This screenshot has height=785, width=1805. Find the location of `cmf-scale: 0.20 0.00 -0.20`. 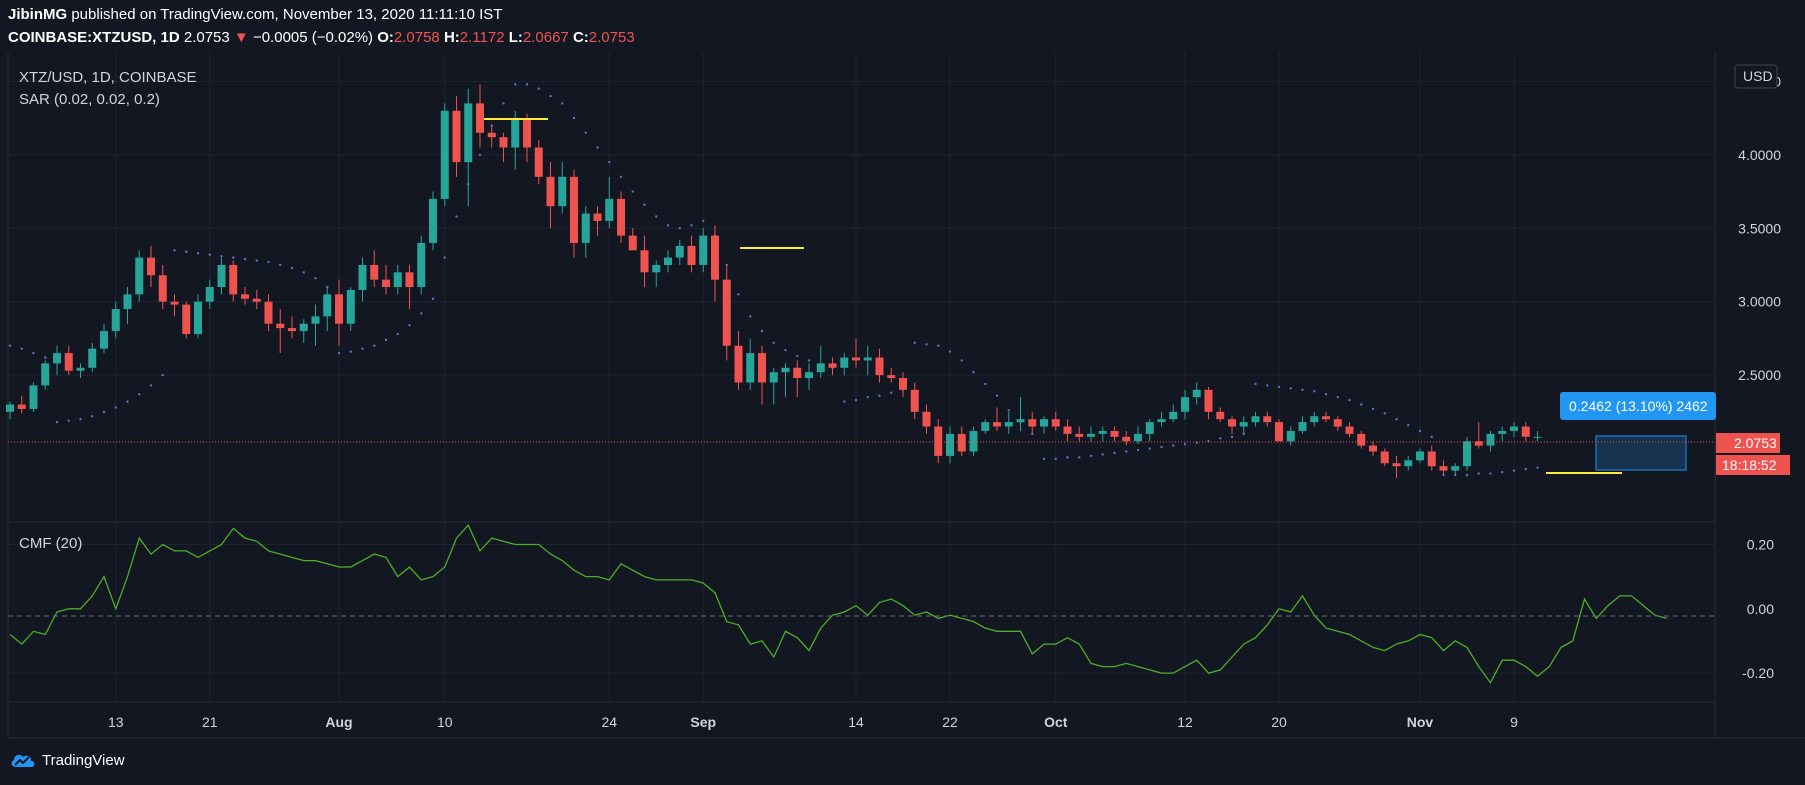

cmf-scale: 0.20 0.00 -0.20 is located at coordinates (1758, 609).